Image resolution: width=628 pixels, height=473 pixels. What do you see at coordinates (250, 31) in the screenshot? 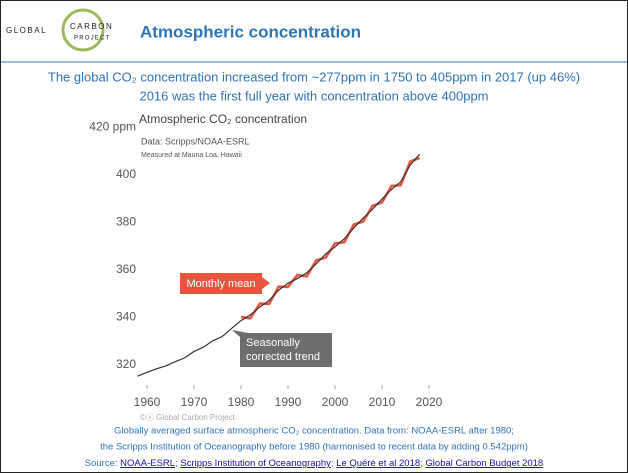
I see `header-title: Atmospheric concentration` at bounding box center [250, 31].